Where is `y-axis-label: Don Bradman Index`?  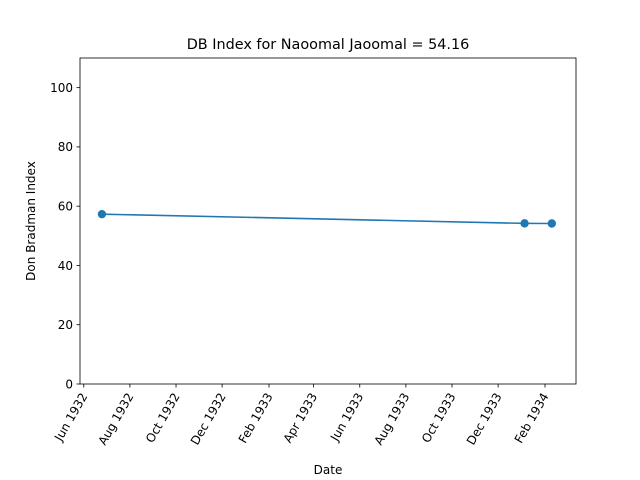
y-axis-label: Don Bradman Index is located at coordinates (31, 221).